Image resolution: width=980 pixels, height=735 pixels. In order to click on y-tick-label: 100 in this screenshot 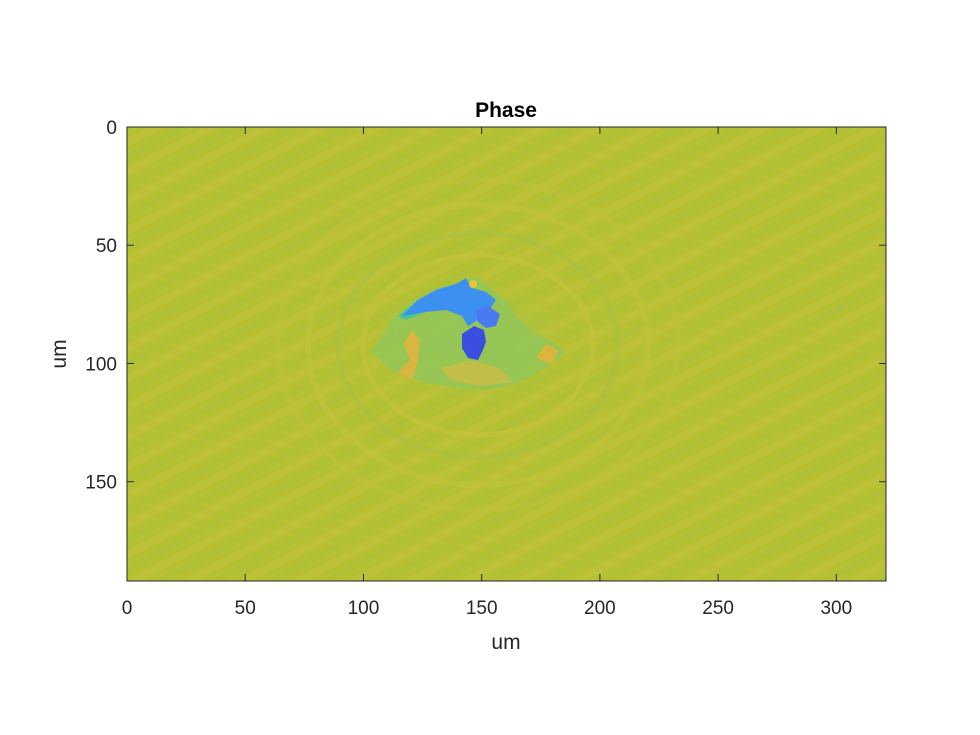, I will do `click(101, 364)`.